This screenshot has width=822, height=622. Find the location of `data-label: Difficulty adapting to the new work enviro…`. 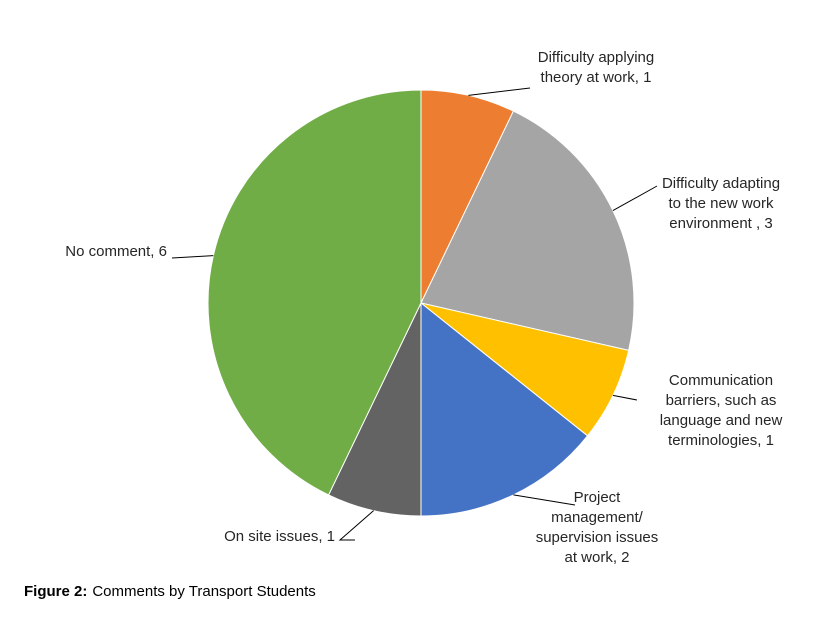

data-label: Difficulty adapting to the new work enviro… is located at coordinates (721, 203).